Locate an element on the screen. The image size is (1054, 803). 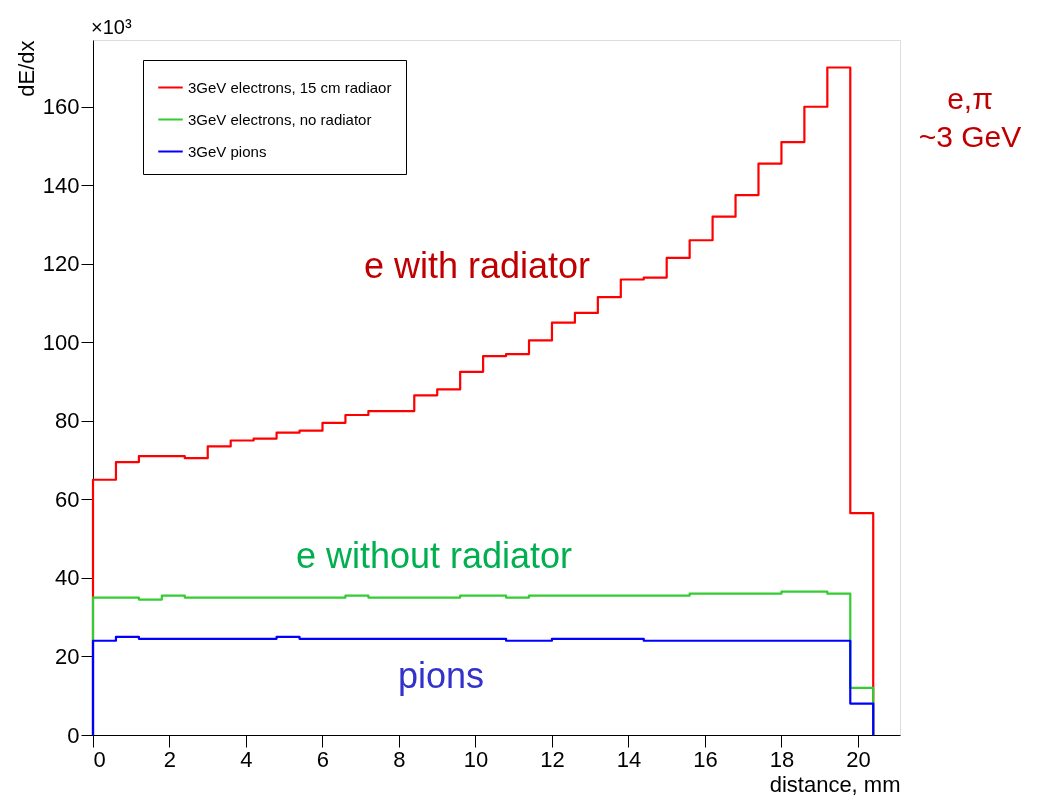
y-tick-label: 160 is located at coordinates (61, 107).